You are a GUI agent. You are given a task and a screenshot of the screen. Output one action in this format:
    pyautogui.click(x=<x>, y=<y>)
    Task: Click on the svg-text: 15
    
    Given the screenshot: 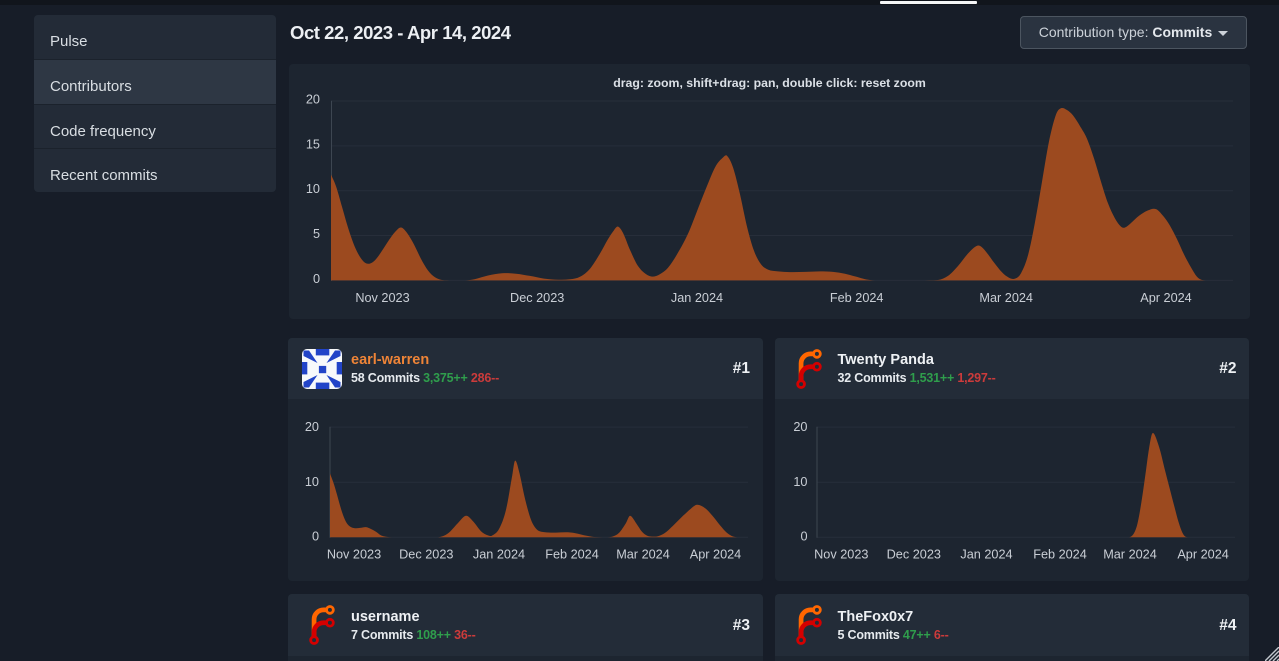 What is the action you would take?
    pyautogui.click(x=313, y=144)
    